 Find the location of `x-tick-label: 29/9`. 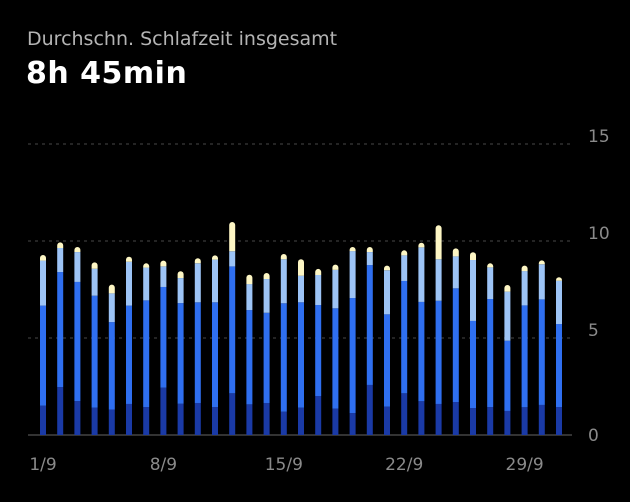

x-tick-label: 29/9 is located at coordinates (525, 465).